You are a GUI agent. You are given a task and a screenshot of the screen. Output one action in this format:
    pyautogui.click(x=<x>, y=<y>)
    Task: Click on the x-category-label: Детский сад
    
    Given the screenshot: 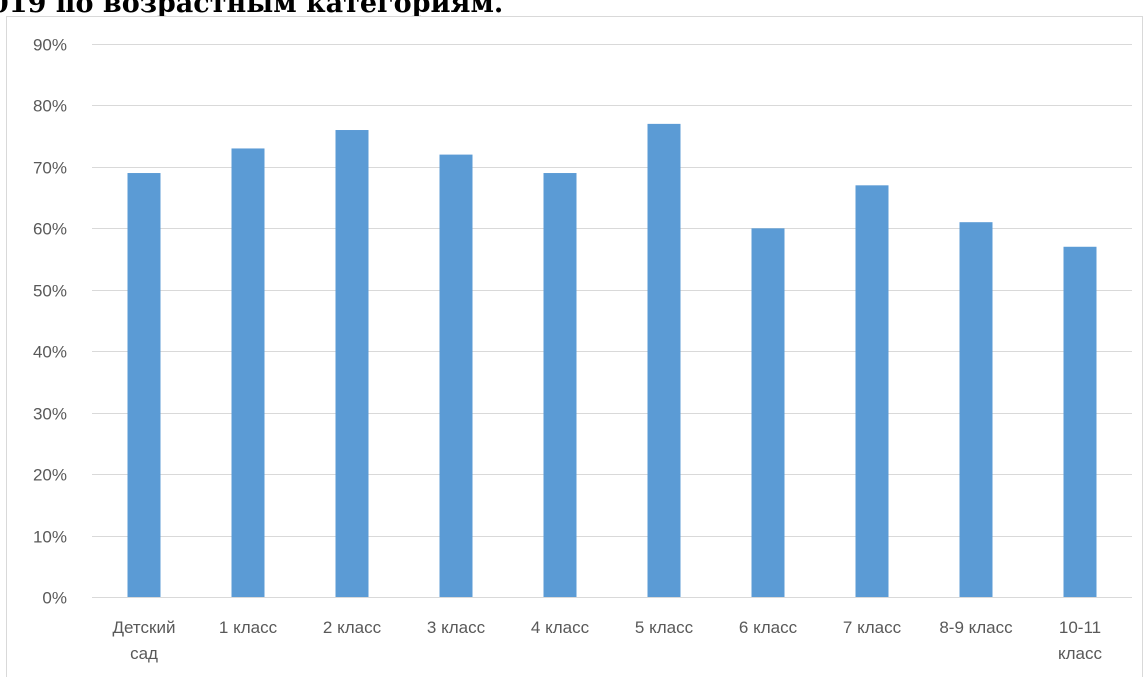 What is the action you would take?
    pyautogui.click(x=144, y=640)
    